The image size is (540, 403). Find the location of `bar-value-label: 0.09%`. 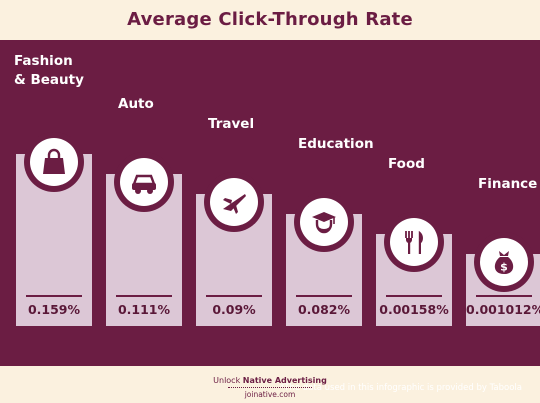

bar-value-label: 0.09% is located at coordinates (234, 309).